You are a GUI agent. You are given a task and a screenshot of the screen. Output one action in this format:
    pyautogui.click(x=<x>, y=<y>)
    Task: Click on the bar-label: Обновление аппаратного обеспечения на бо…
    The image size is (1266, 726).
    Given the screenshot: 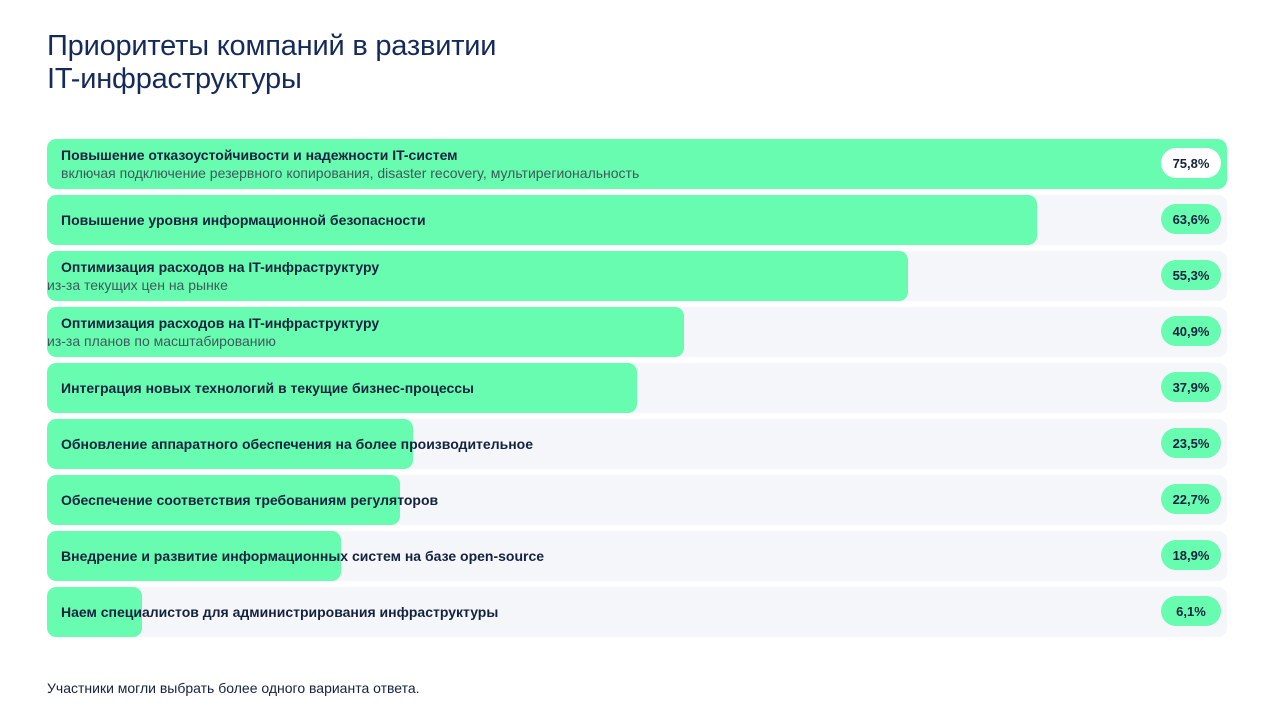 What is the action you would take?
    pyautogui.click(x=599, y=444)
    